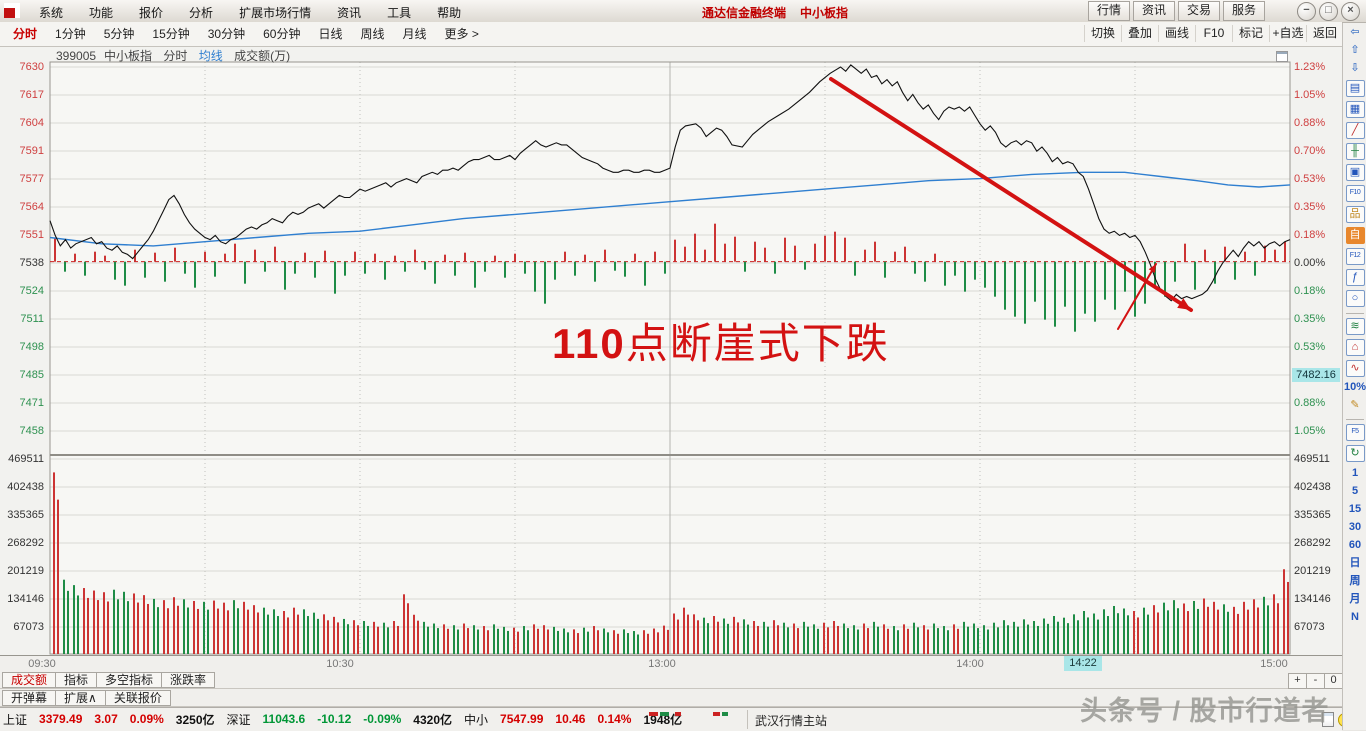 The width and height of the screenshot is (1366, 731). What do you see at coordinates (1355, 109) in the screenshot?
I see `data-grid-icon: ▦` at bounding box center [1355, 109].